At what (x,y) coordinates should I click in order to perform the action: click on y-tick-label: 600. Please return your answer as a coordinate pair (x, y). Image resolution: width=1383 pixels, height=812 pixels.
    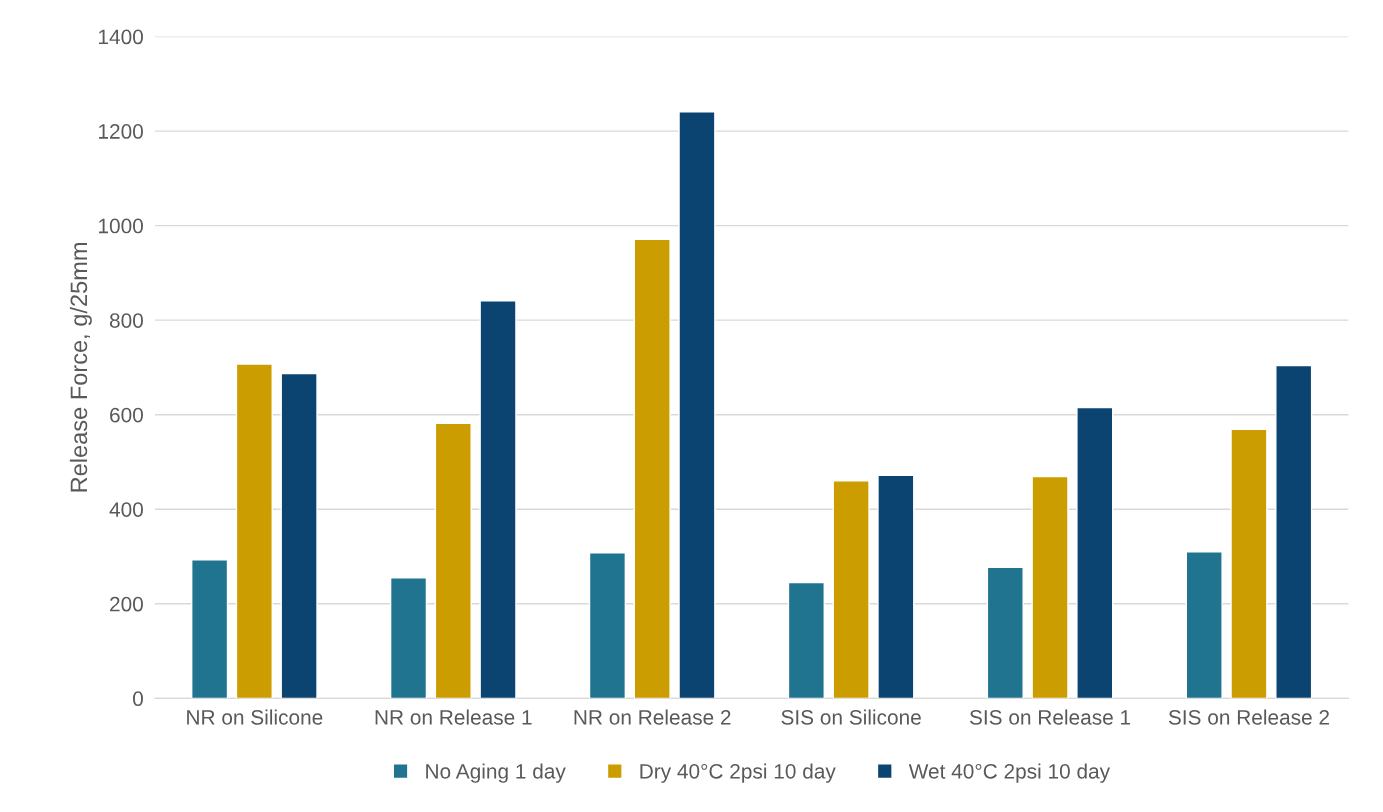
    Looking at the image, I should click on (126, 415).